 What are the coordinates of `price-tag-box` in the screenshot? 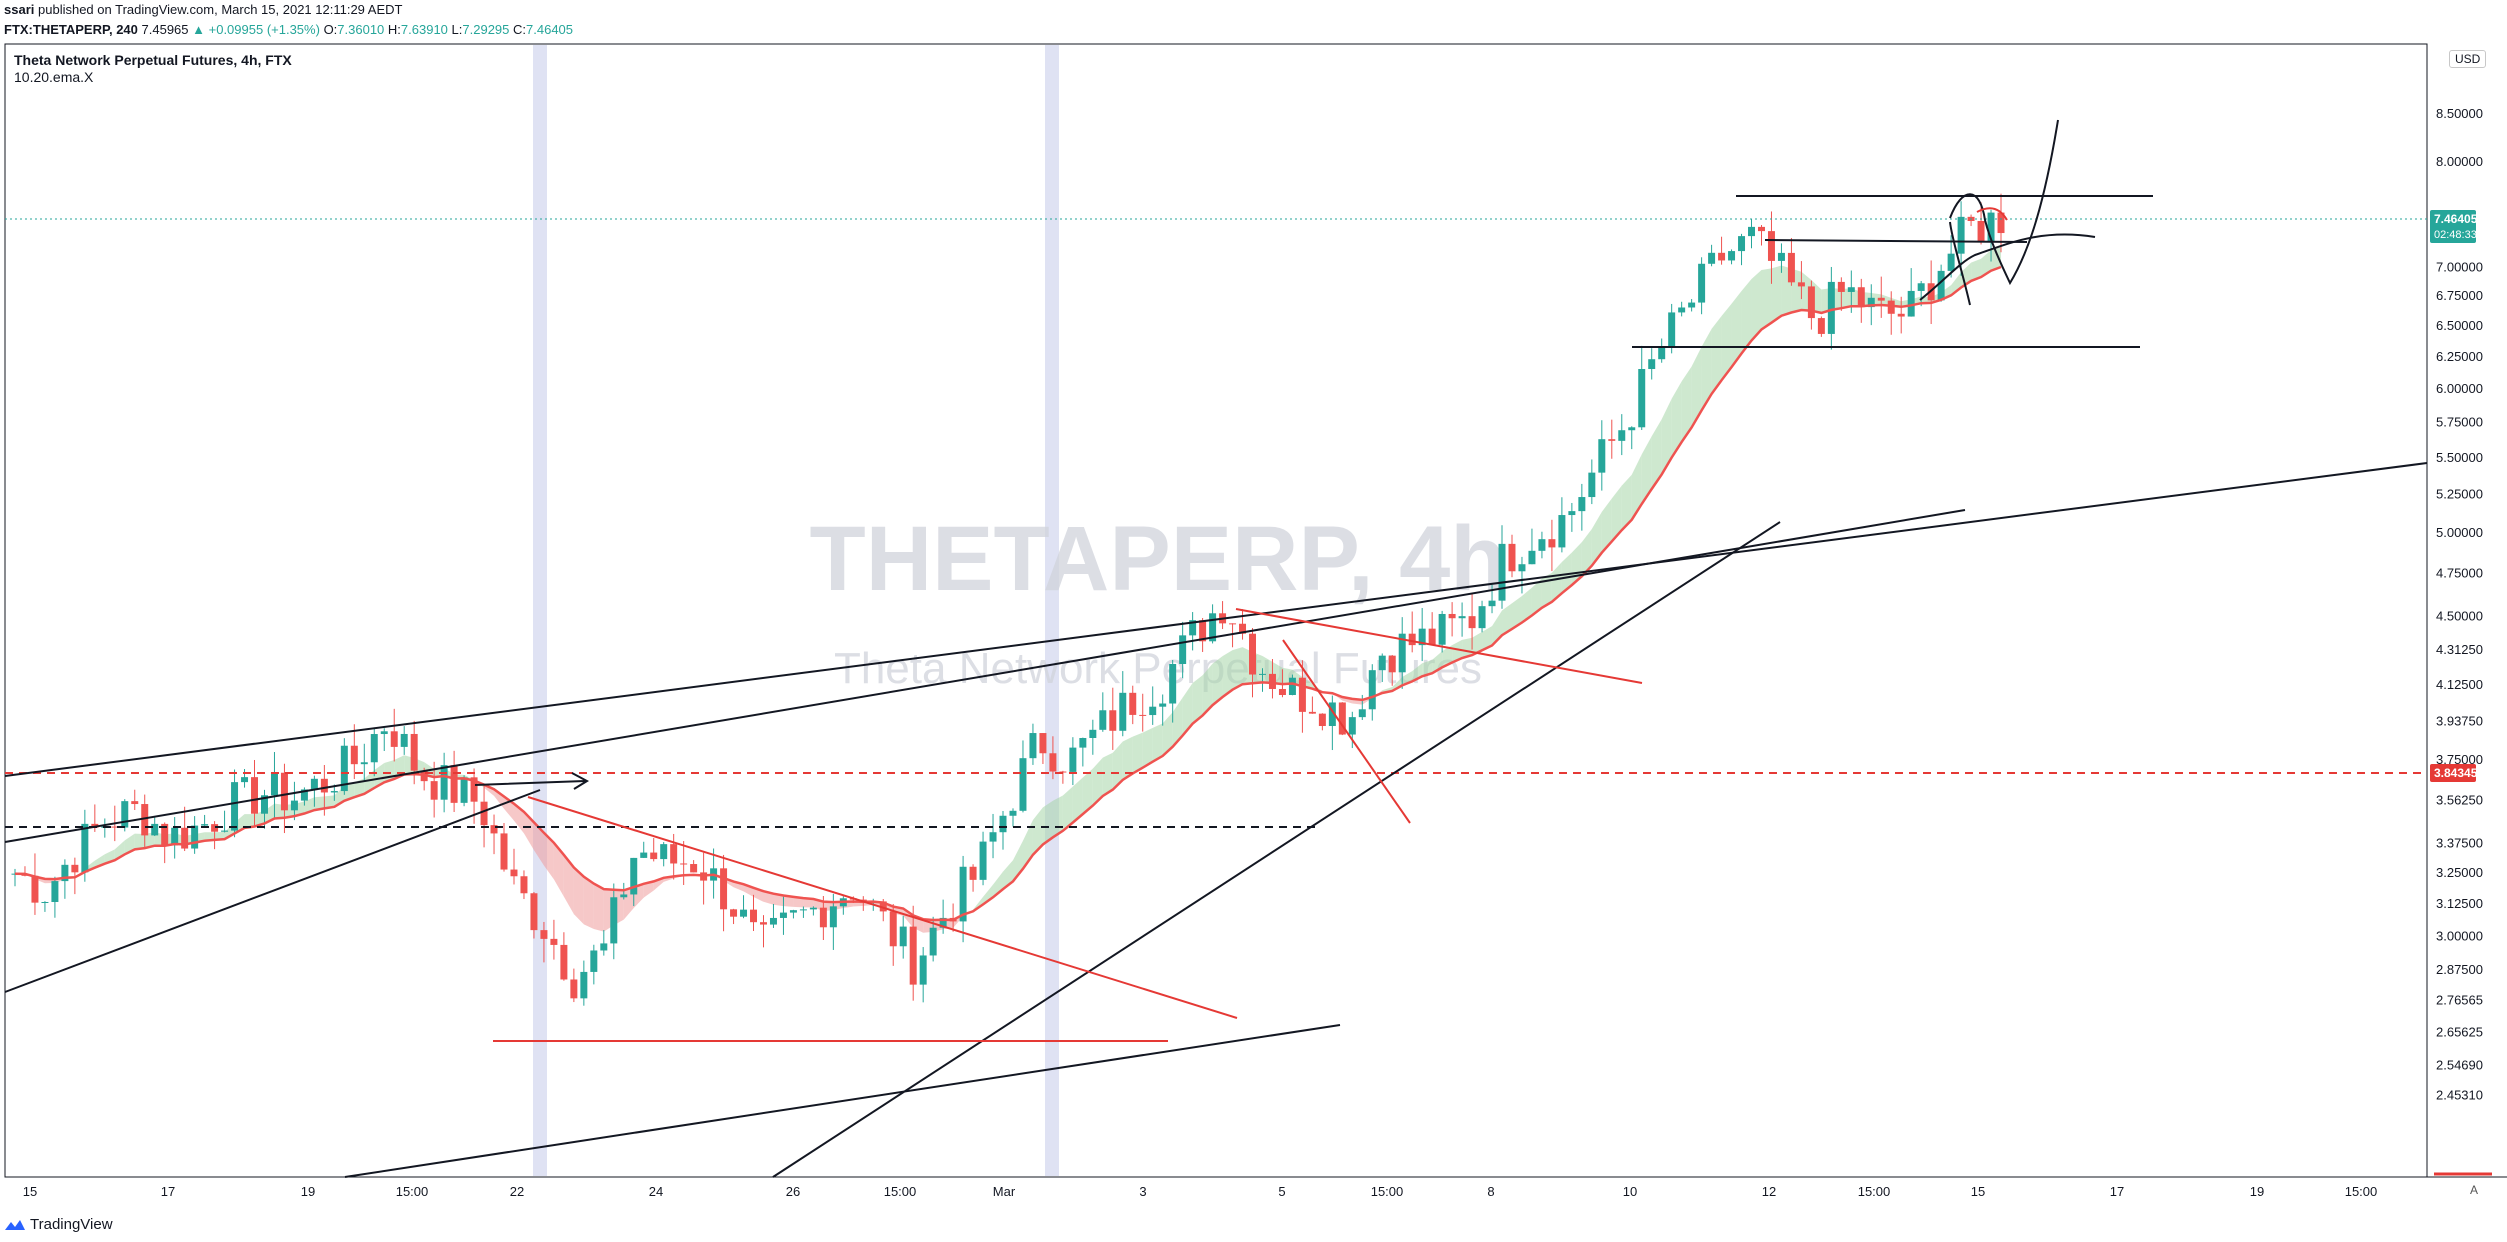 It's located at (2453, 226).